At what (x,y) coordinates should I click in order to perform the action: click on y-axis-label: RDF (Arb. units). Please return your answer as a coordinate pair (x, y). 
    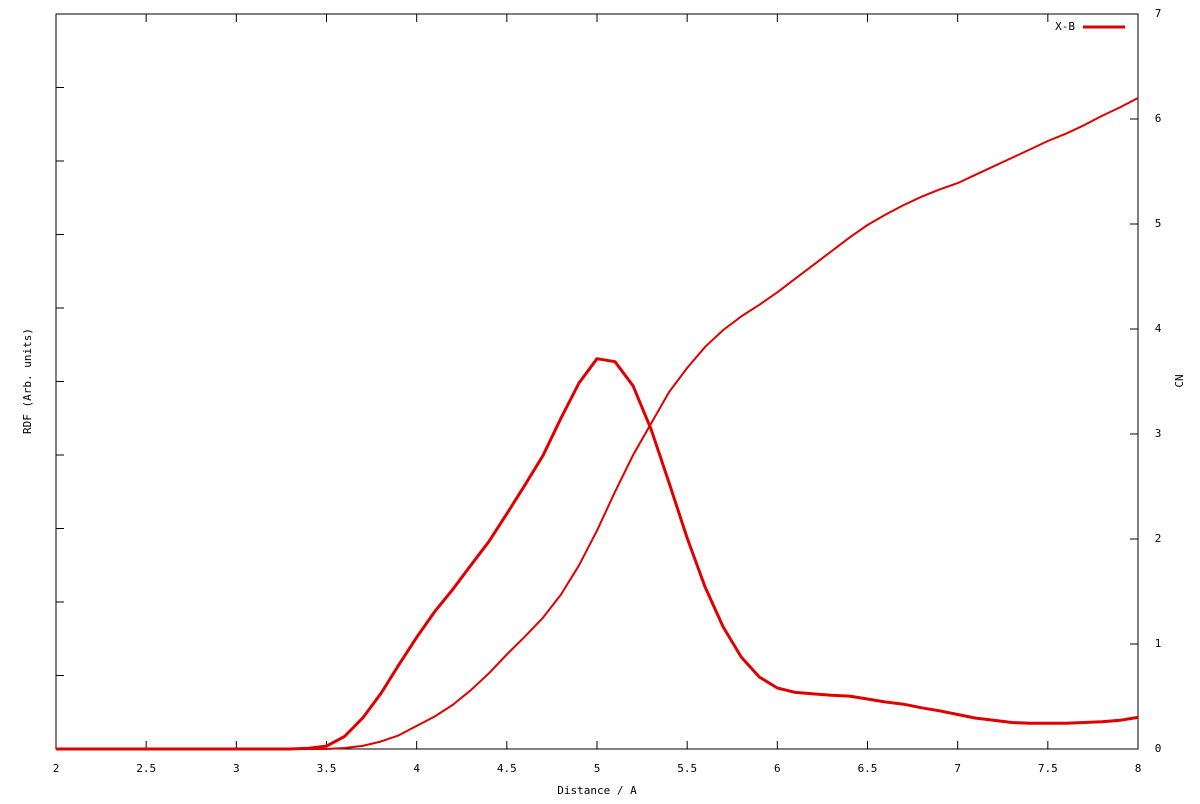
    Looking at the image, I should click on (27, 381).